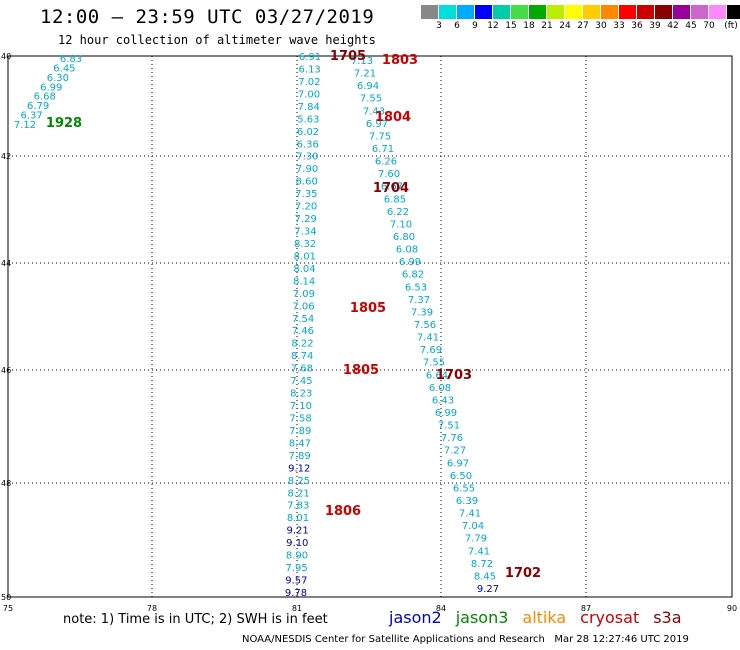  What do you see at coordinates (419, 300) in the screenshot?
I see `wave-height-value: 7.37` at bounding box center [419, 300].